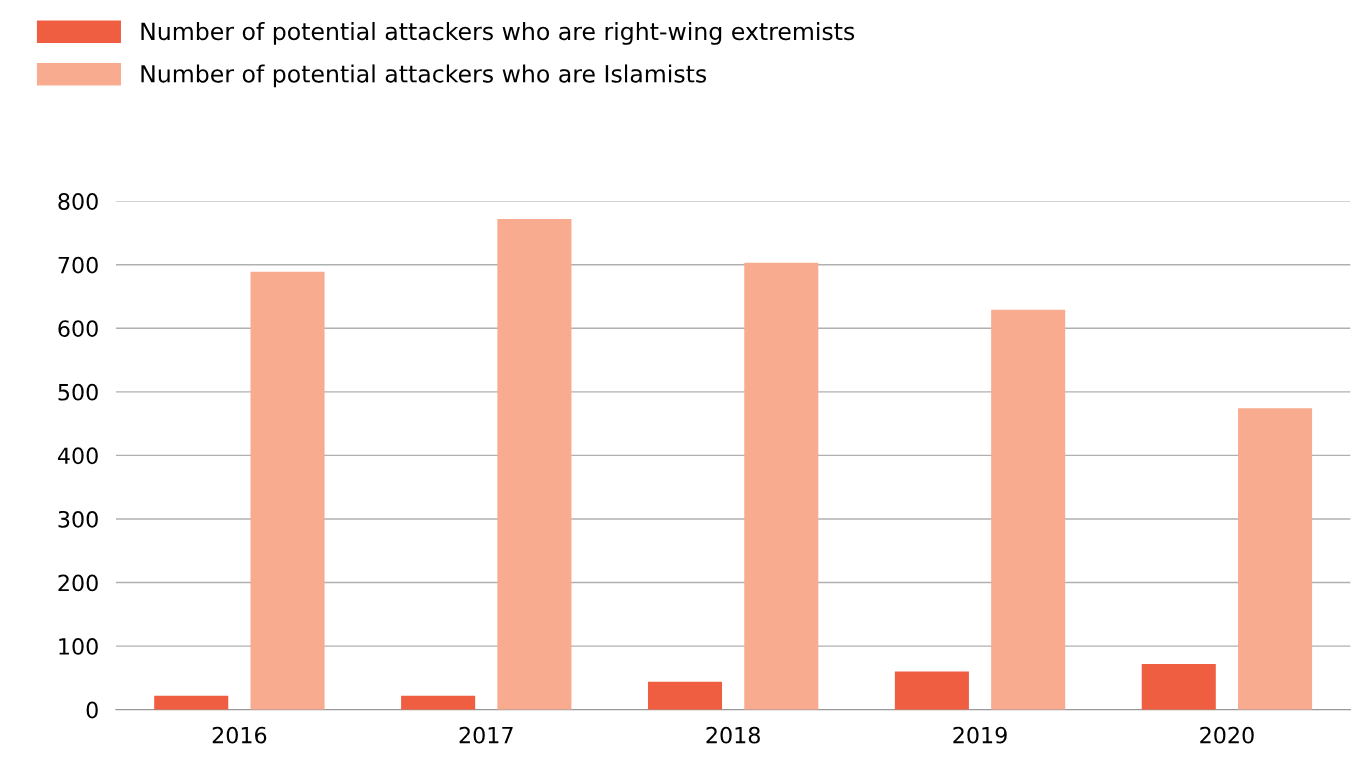 Image resolution: width=1364 pixels, height=759 pixels. I want to click on x-tick-label: 2016, so click(239, 735).